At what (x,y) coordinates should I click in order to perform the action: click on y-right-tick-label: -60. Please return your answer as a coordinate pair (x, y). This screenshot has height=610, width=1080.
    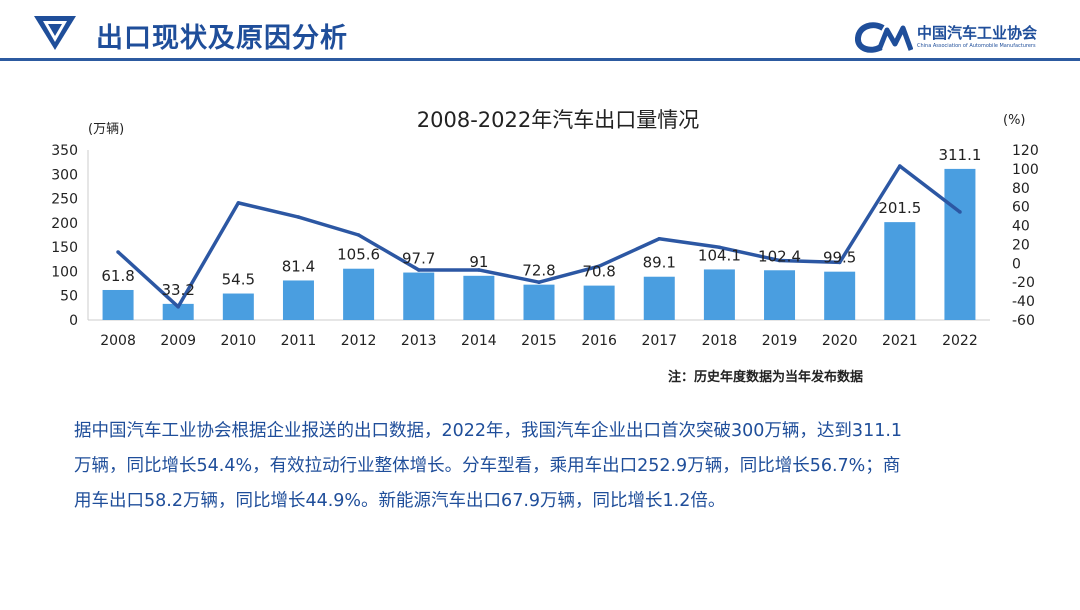
    Looking at the image, I should click on (1023, 321).